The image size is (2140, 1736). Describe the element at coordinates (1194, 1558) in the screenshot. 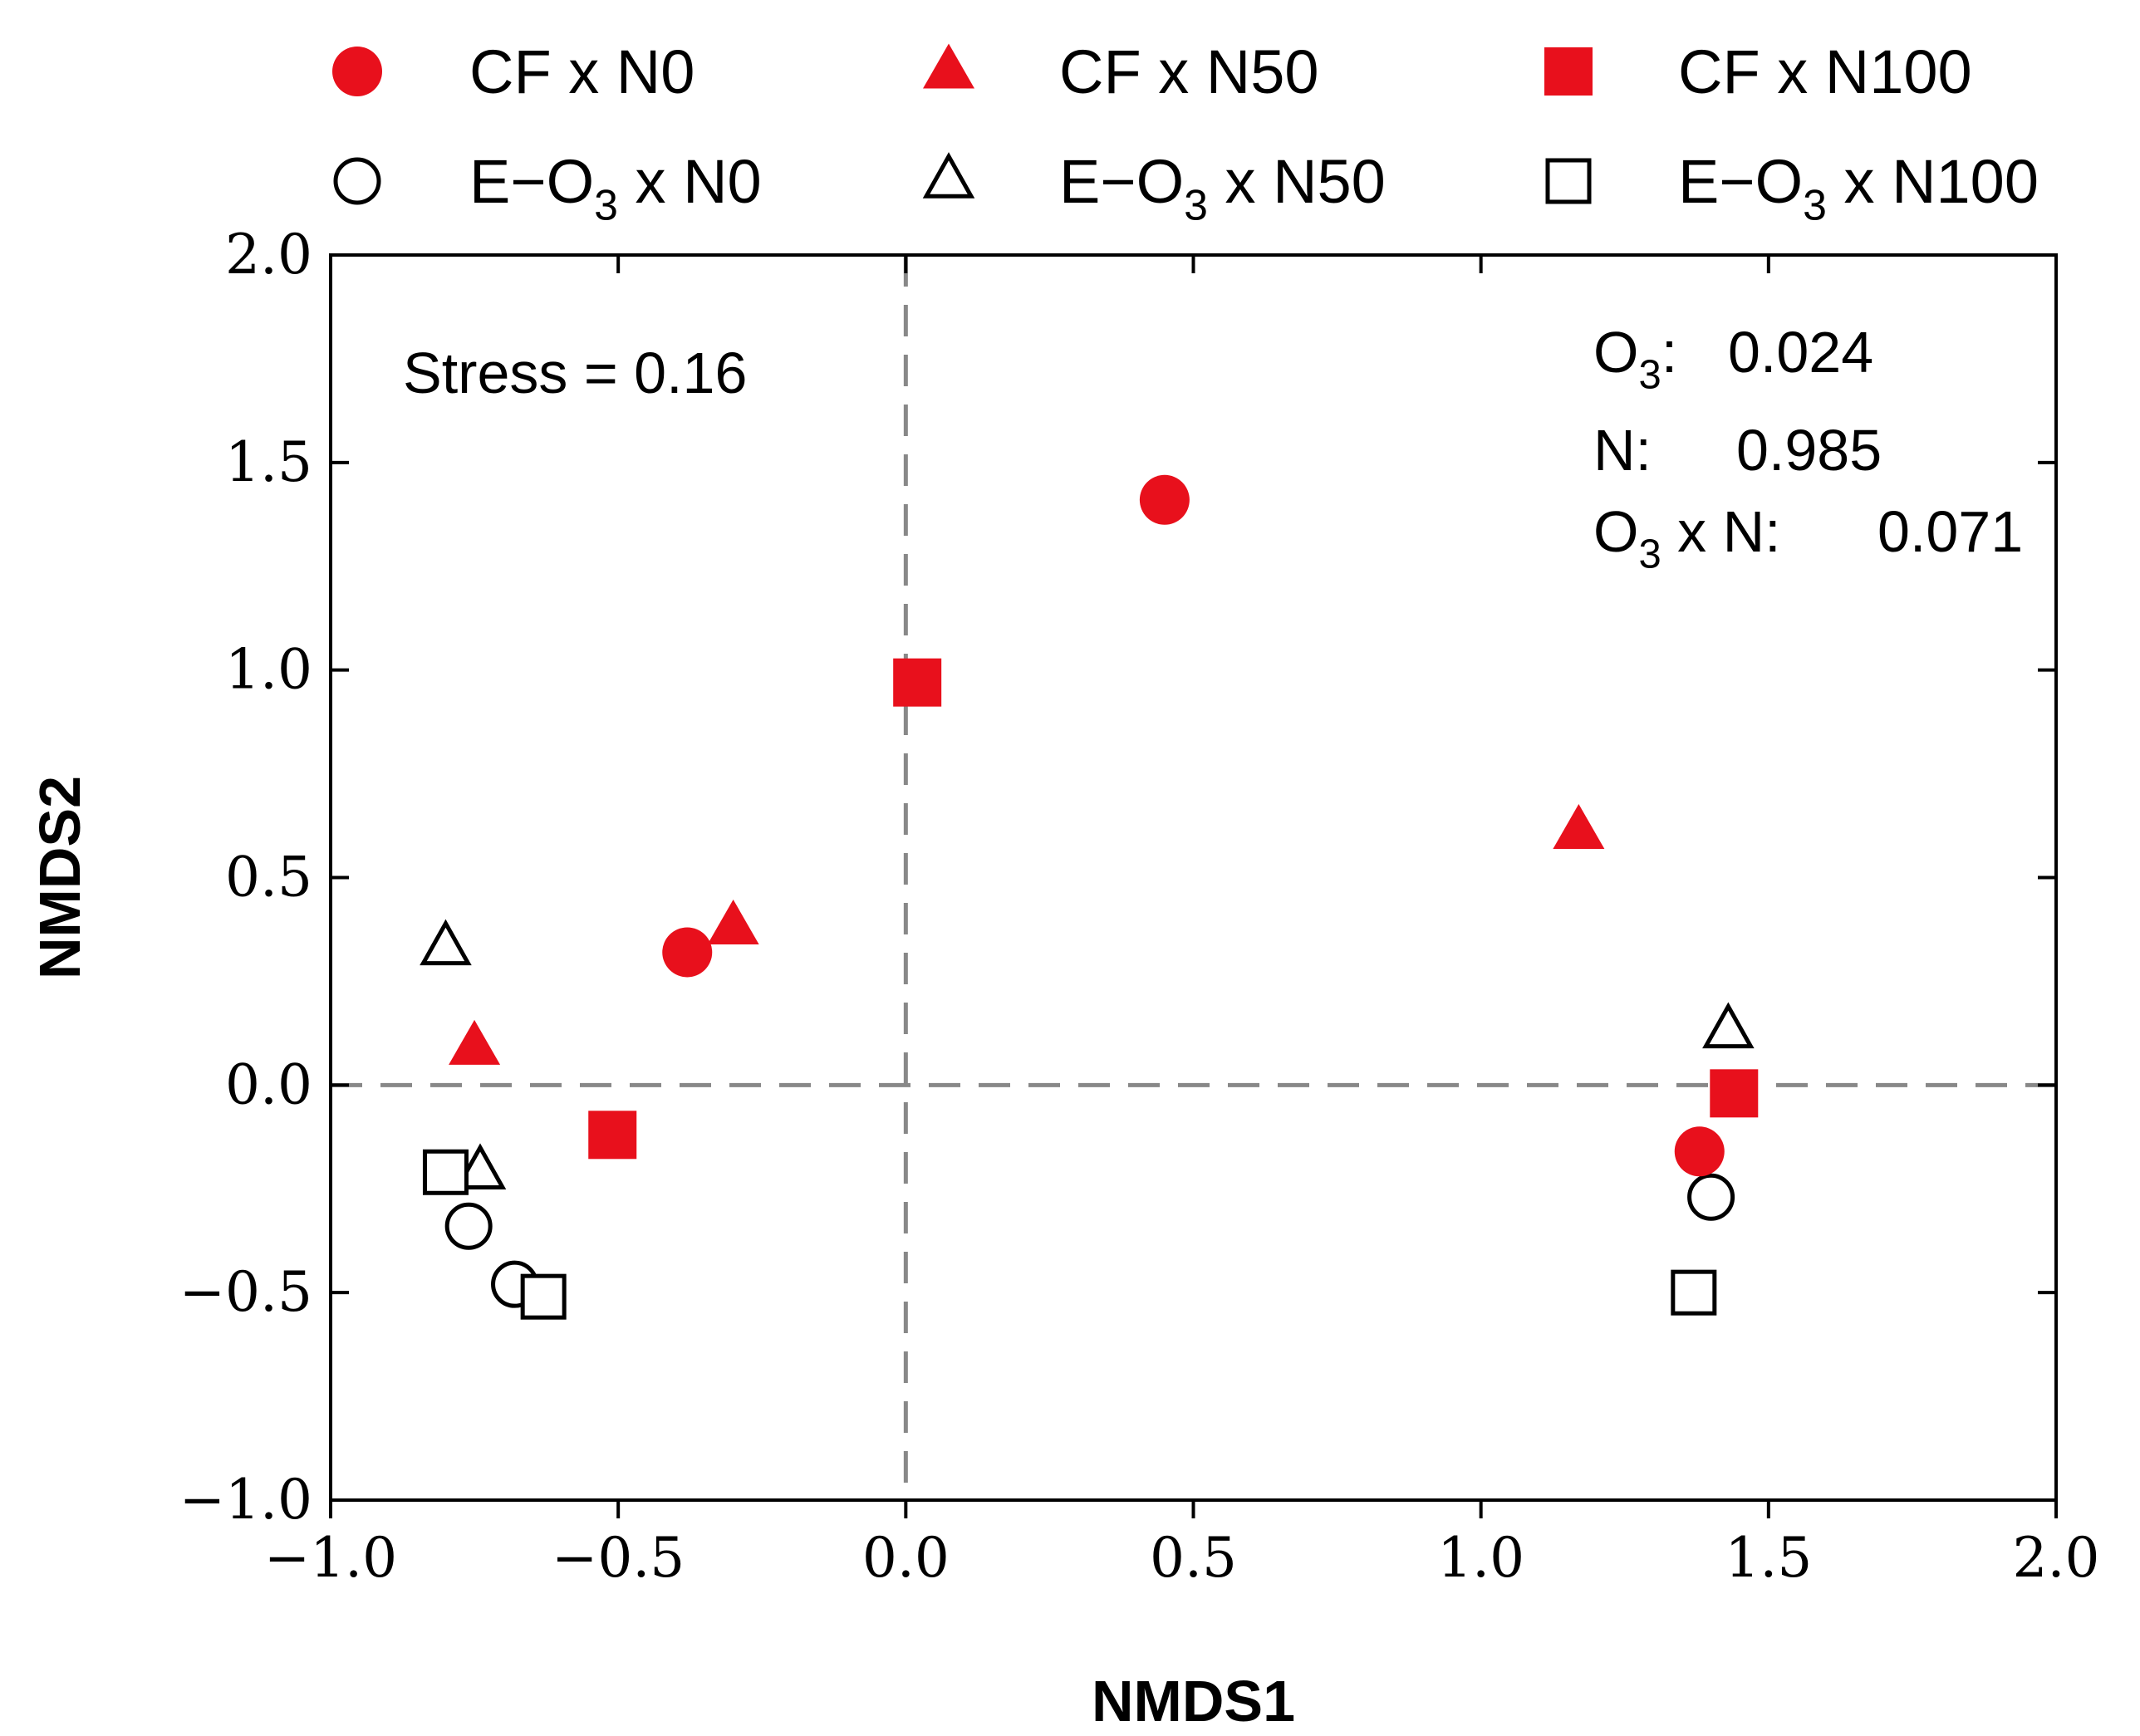

I see `x-tick-label: 0.5` at that location.